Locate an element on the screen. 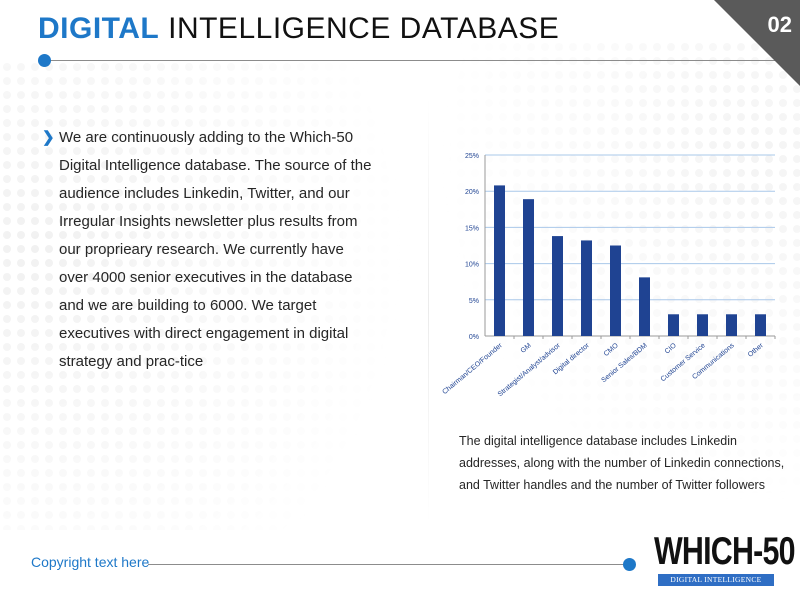  logo-band is located at coordinates (716, 580).